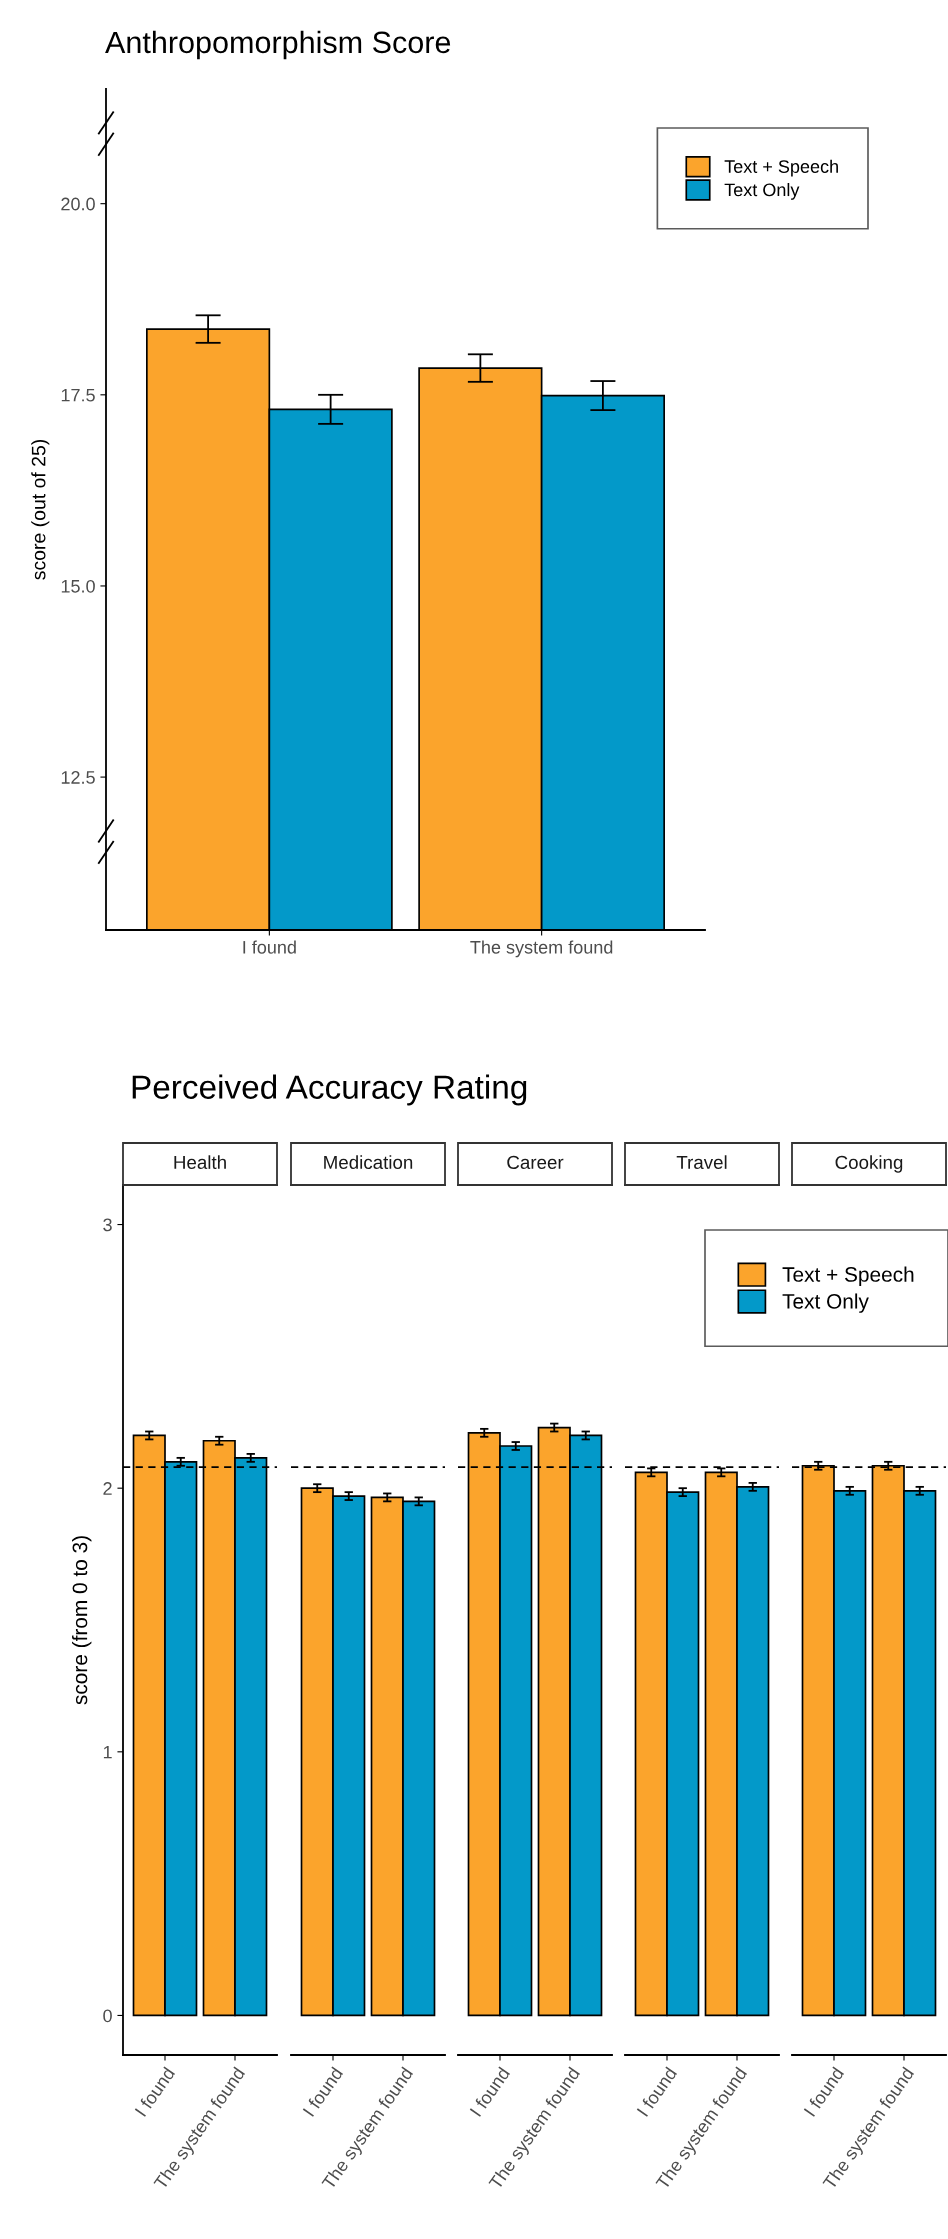 The width and height of the screenshot is (948, 2239). What do you see at coordinates (269, 947) in the screenshot?
I see `x-tick-label: I found` at bounding box center [269, 947].